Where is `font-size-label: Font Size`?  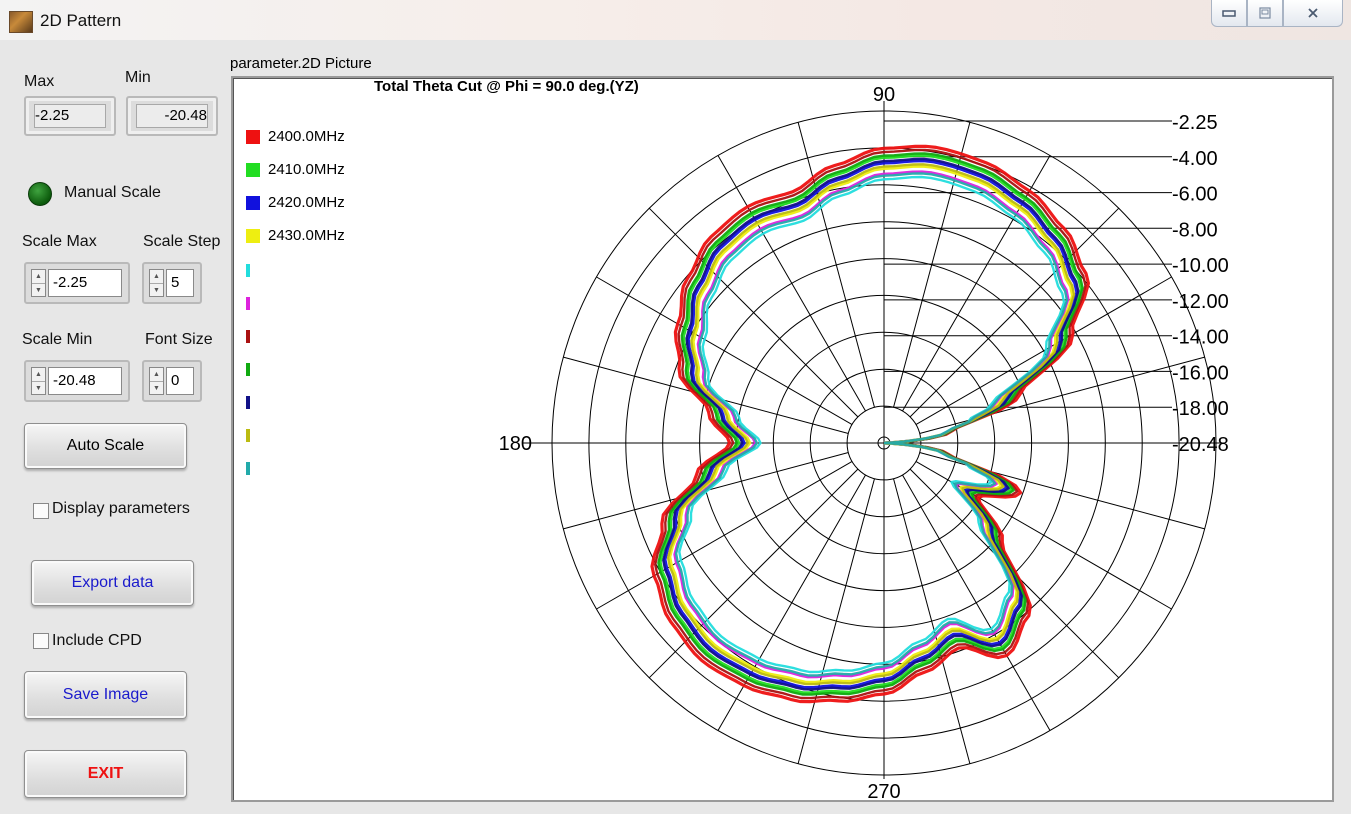 font-size-label: Font Size is located at coordinates (179, 339).